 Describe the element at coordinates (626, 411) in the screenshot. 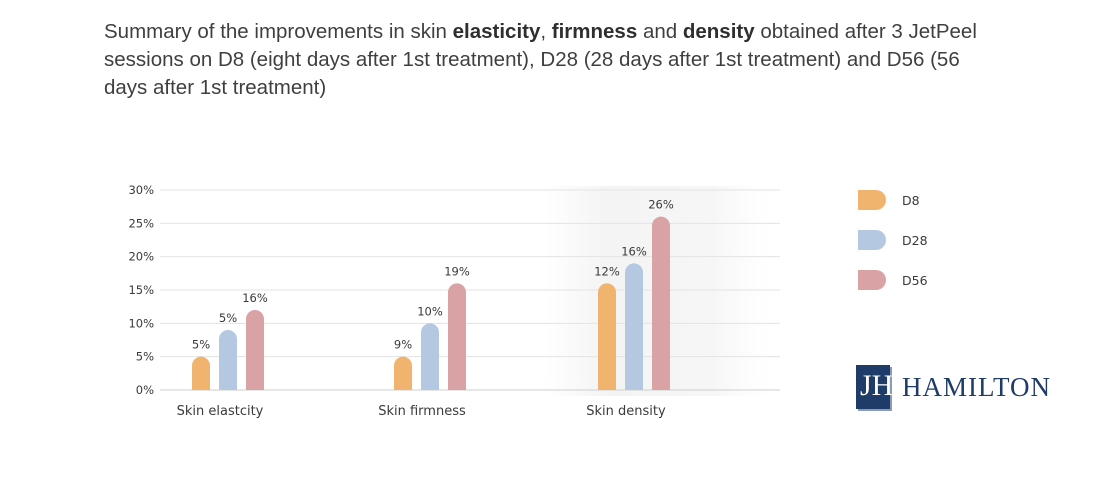

I see `category-label: Skin density` at that location.